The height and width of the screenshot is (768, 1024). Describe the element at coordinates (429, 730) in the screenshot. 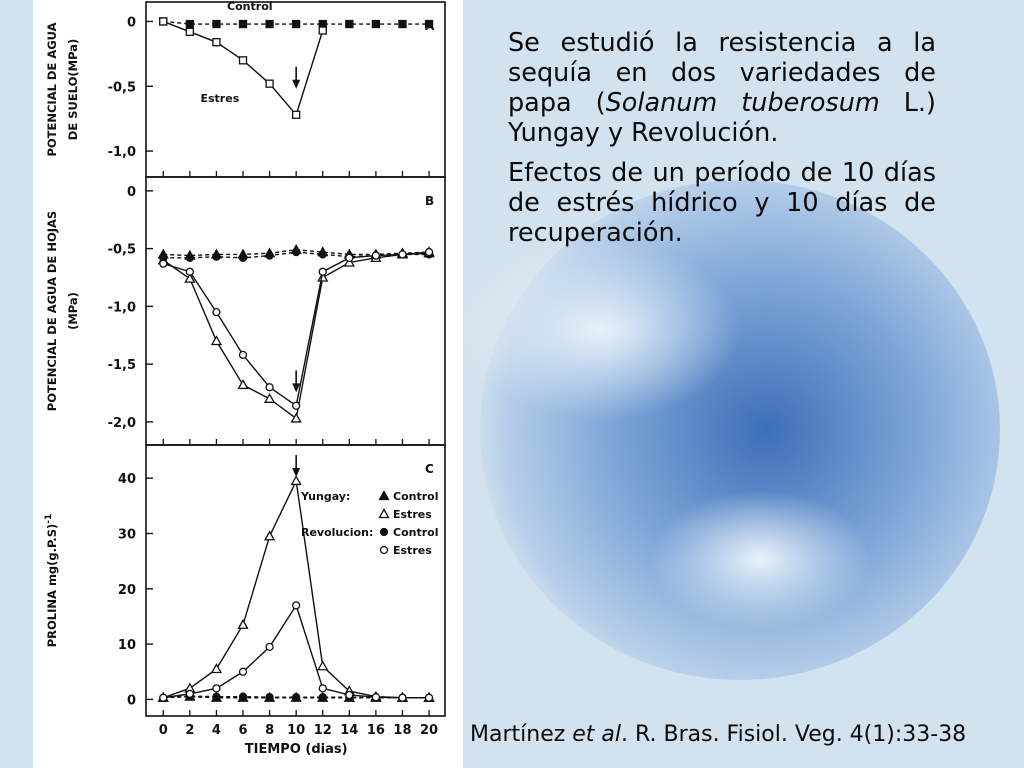

I see `x-tick-label: 20` at that location.